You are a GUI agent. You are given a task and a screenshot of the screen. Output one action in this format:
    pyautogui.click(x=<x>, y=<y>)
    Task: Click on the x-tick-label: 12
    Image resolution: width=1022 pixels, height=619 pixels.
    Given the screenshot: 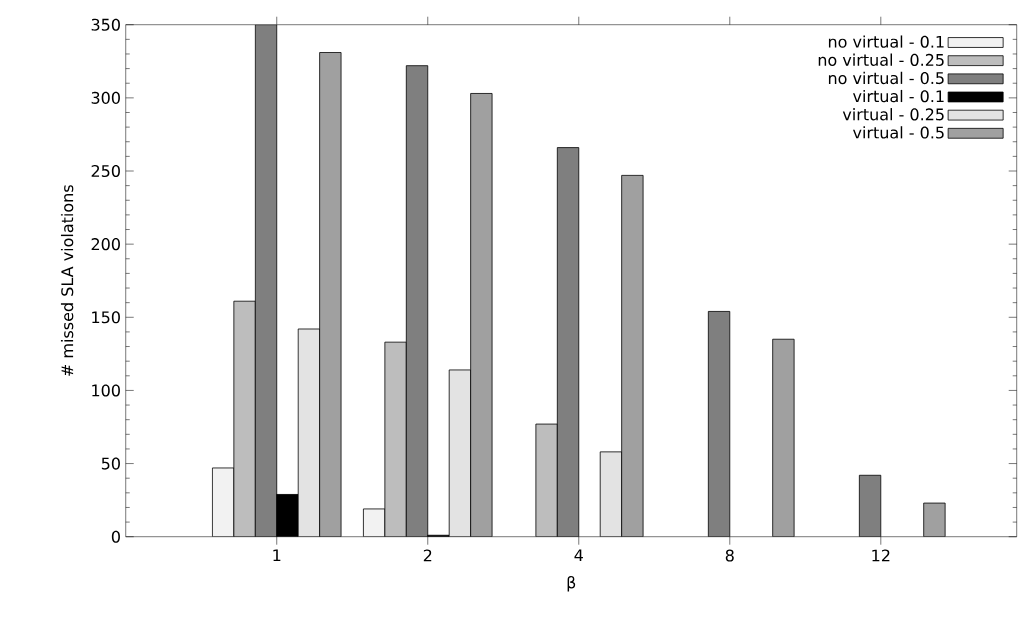 What is the action you would take?
    pyautogui.click(x=881, y=555)
    